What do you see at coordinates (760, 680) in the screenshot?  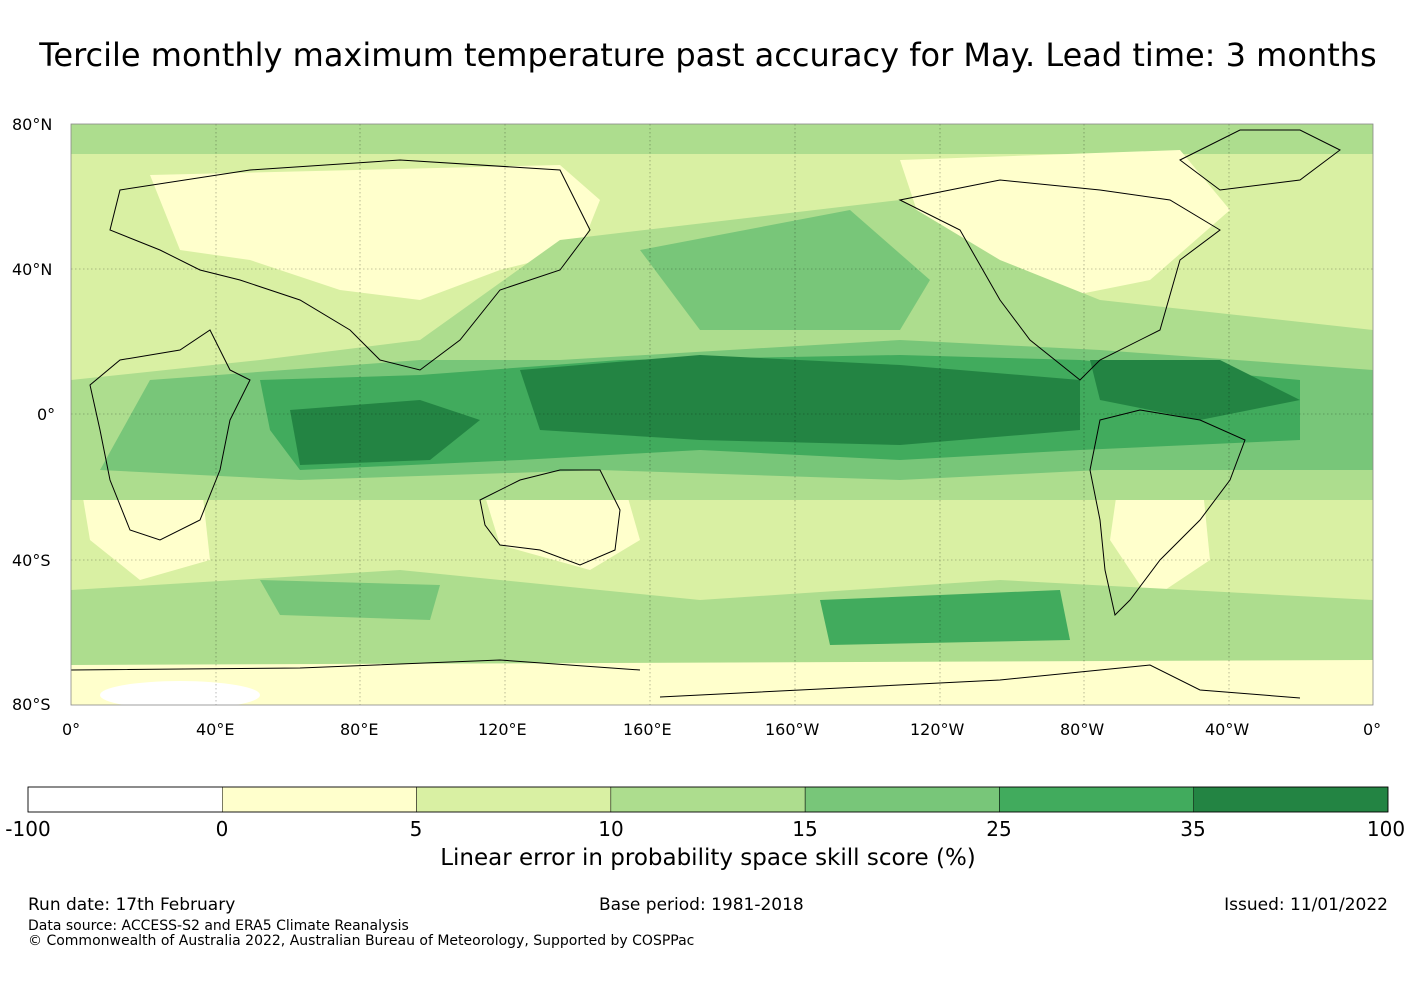 I see `southern-ocean-low-skill` at bounding box center [760, 680].